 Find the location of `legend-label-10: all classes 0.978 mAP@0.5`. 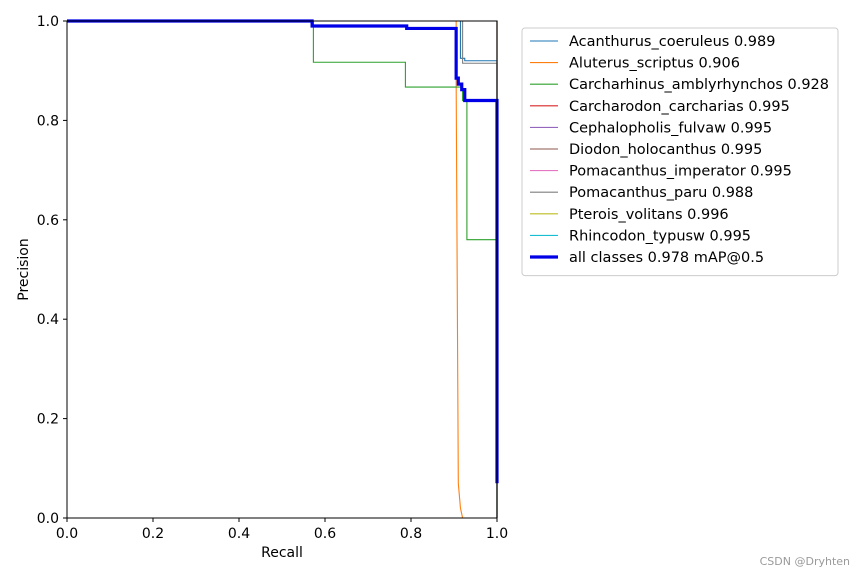

legend-label-10: all classes 0.978 mAP@0.5 is located at coordinates (666, 258).